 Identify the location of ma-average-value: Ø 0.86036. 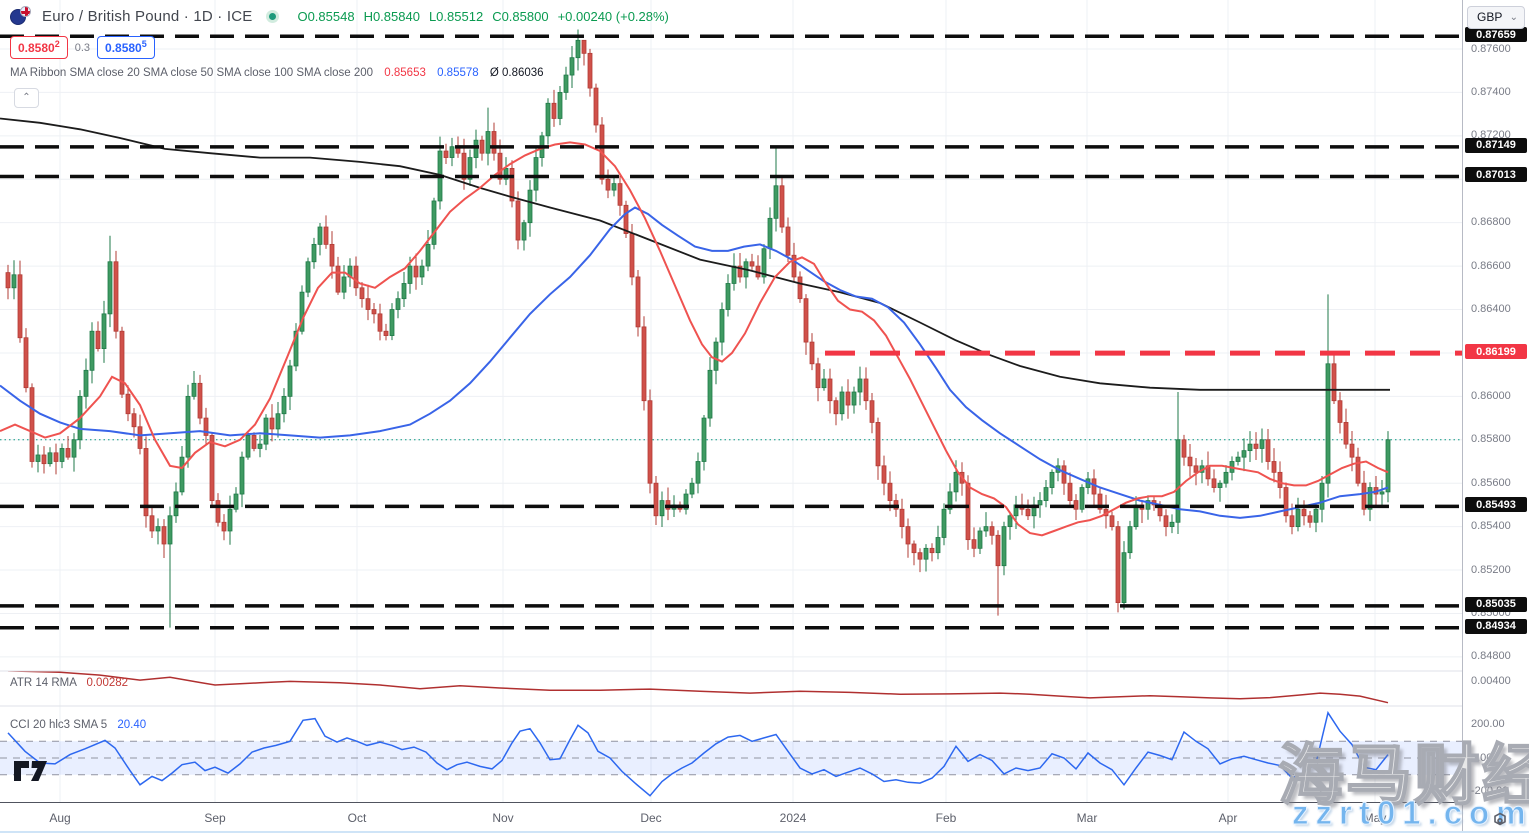
(516, 73).